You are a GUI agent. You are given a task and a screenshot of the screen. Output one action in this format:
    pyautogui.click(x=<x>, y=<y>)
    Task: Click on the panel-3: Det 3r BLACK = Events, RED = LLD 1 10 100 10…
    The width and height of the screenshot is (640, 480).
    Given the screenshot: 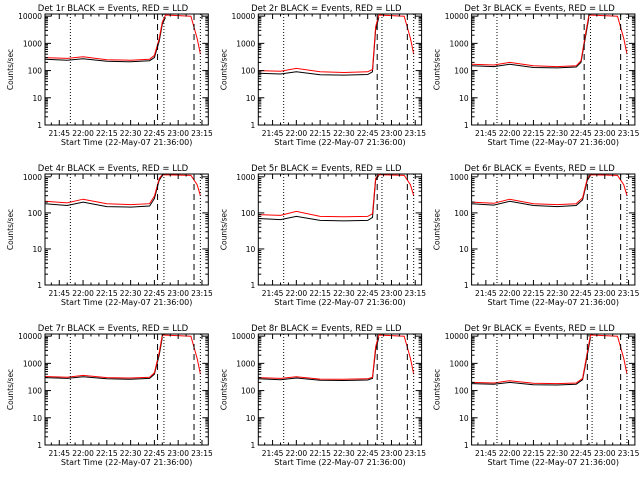 What is the action you would take?
    pyautogui.click(x=536, y=75)
    